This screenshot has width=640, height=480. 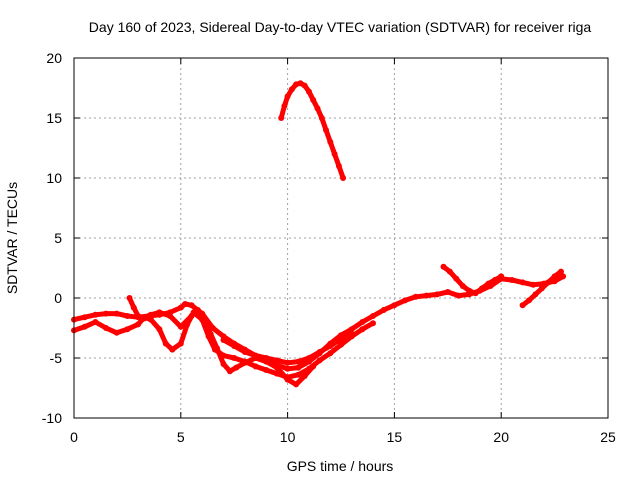 What do you see at coordinates (608, 437) in the screenshot?
I see `x-tick-label: 25` at bounding box center [608, 437].